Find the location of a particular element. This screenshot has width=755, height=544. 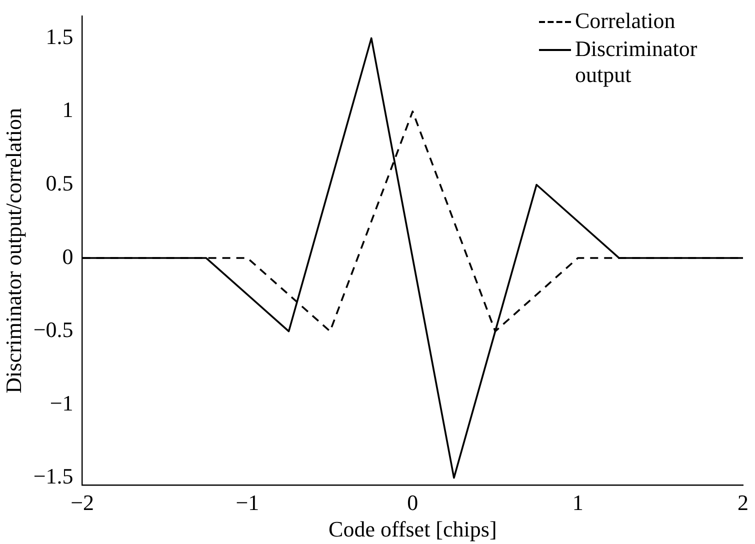

x-tick-label: 1 is located at coordinates (578, 503).